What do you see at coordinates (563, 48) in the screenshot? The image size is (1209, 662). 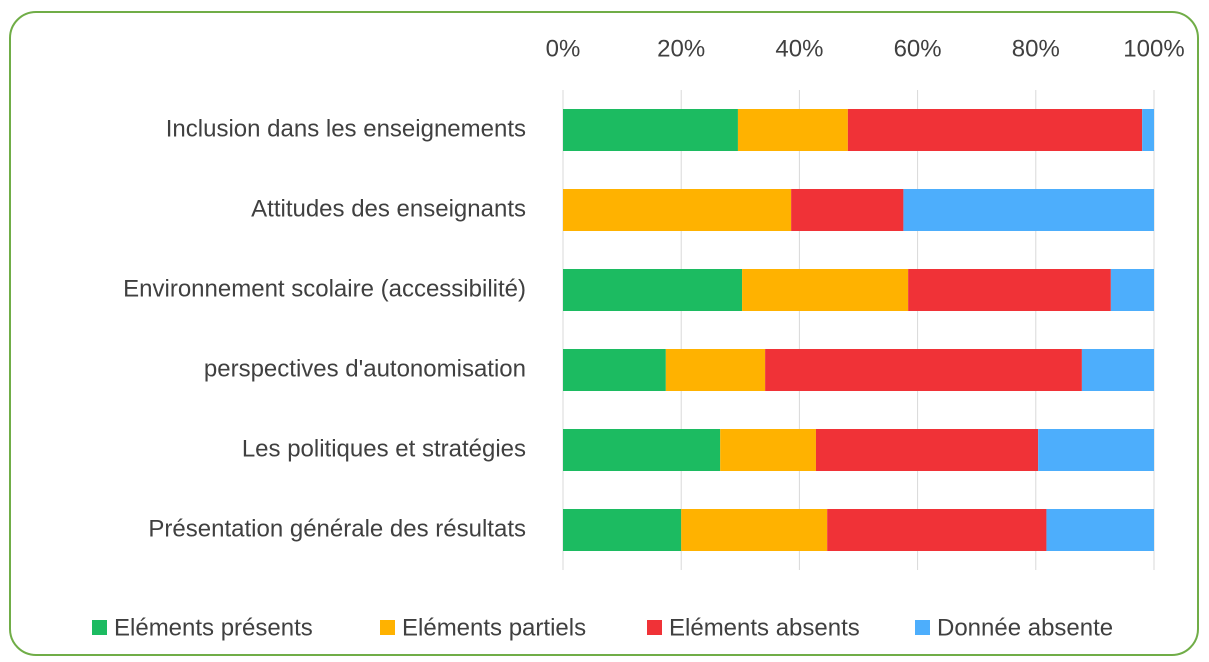 I see `x-tick-label: 0%` at bounding box center [563, 48].